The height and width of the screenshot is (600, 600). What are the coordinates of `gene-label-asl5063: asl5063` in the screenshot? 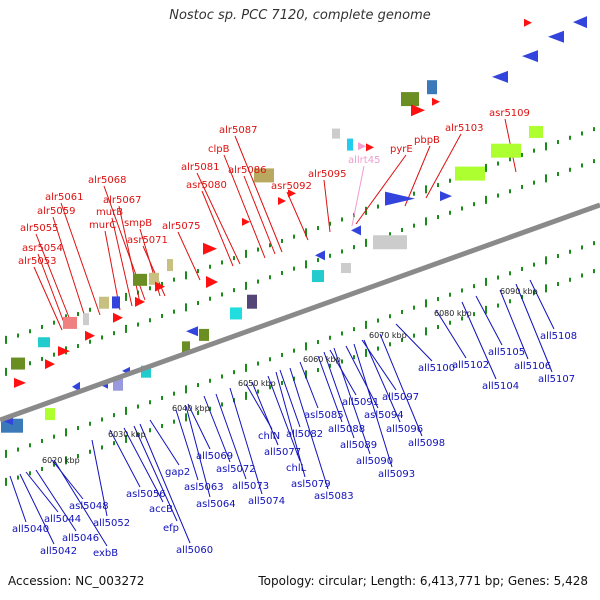 It's located at (204, 487).